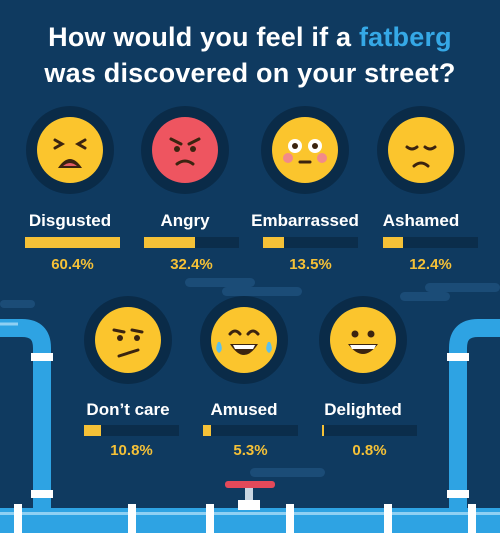 The height and width of the screenshot is (533, 500). I want to click on embarrassed-face-icon, so click(305, 150).